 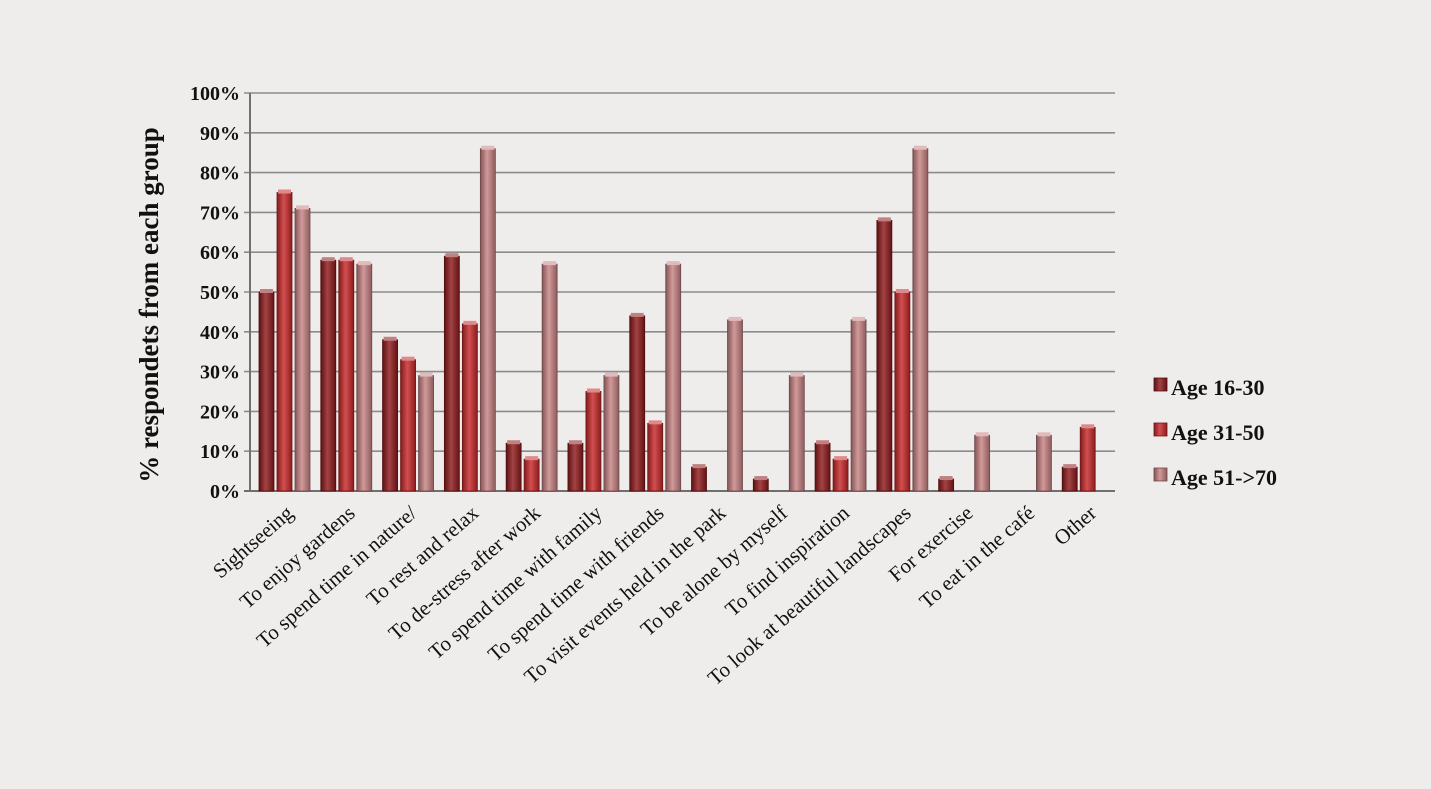 I want to click on legend-label: Age 51->70, so click(x=1224, y=477).